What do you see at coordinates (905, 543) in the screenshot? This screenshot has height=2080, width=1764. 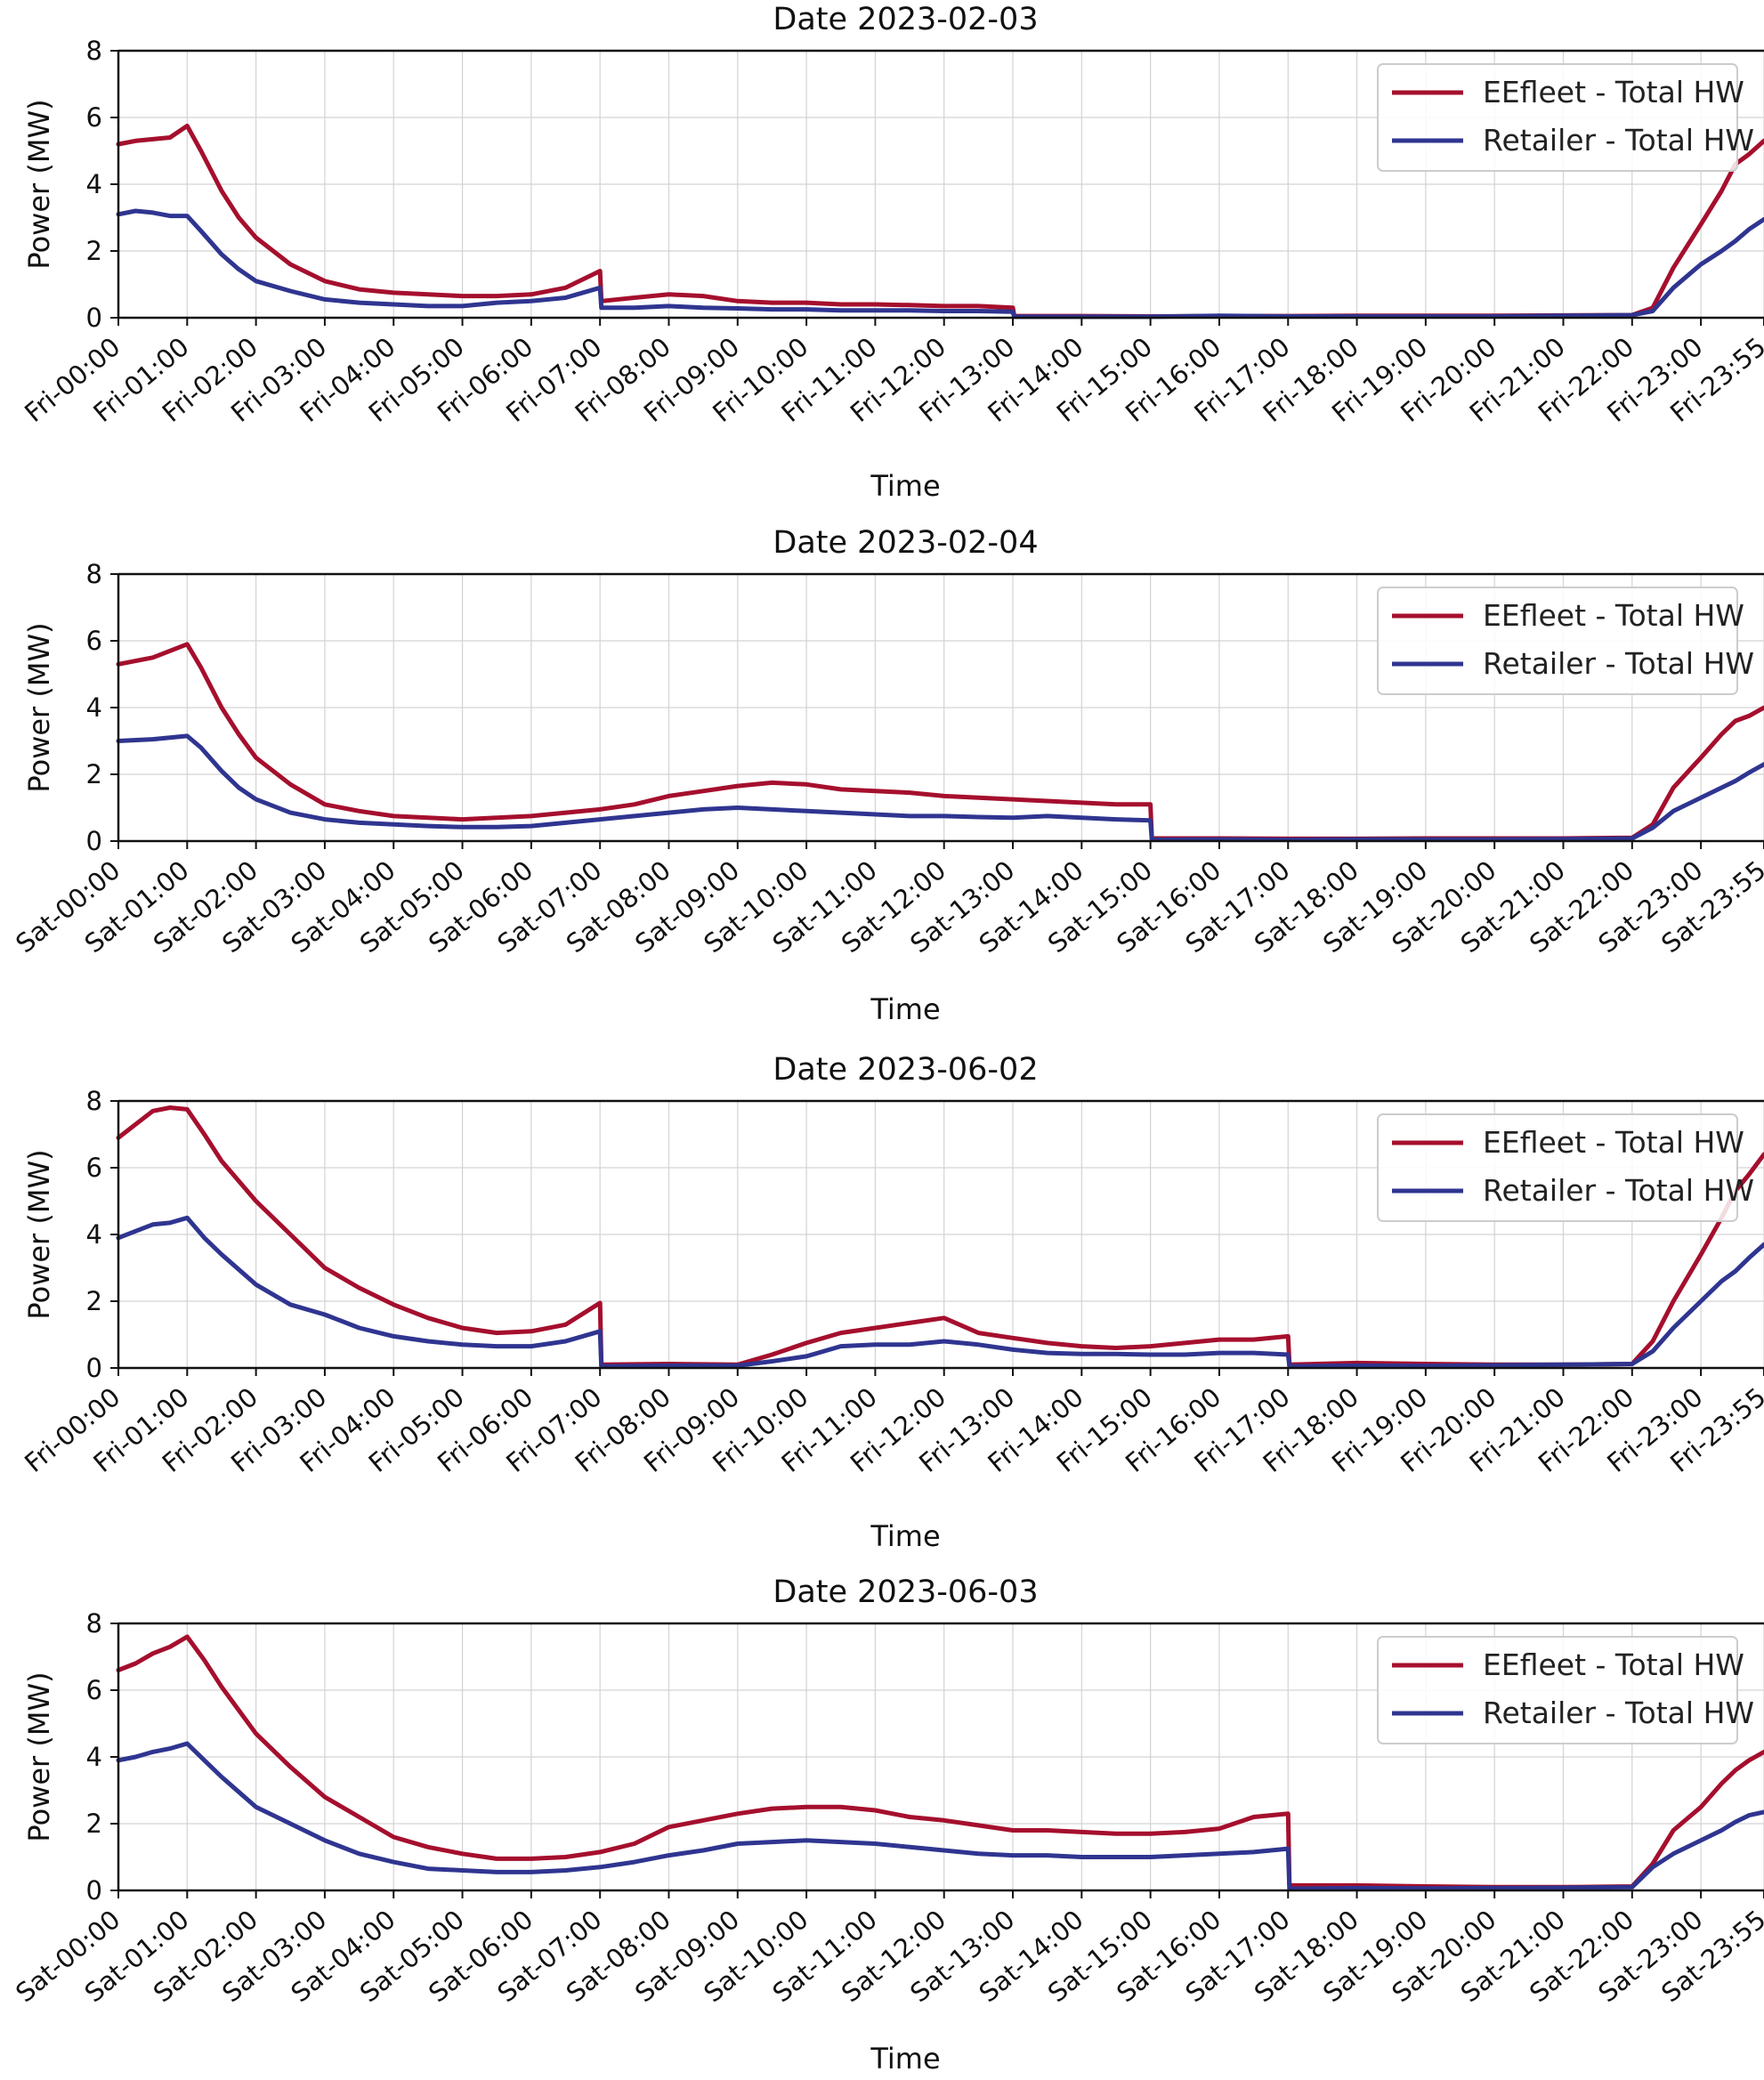 I see `chart-title: Date 2023-02-04` at bounding box center [905, 543].